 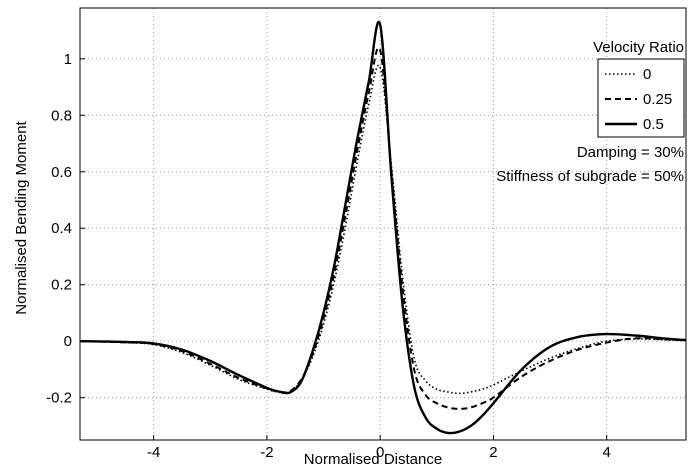 What do you see at coordinates (630, 152) in the screenshot?
I see `annotation-text: Damping = 30%` at bounding box center [630, 152].